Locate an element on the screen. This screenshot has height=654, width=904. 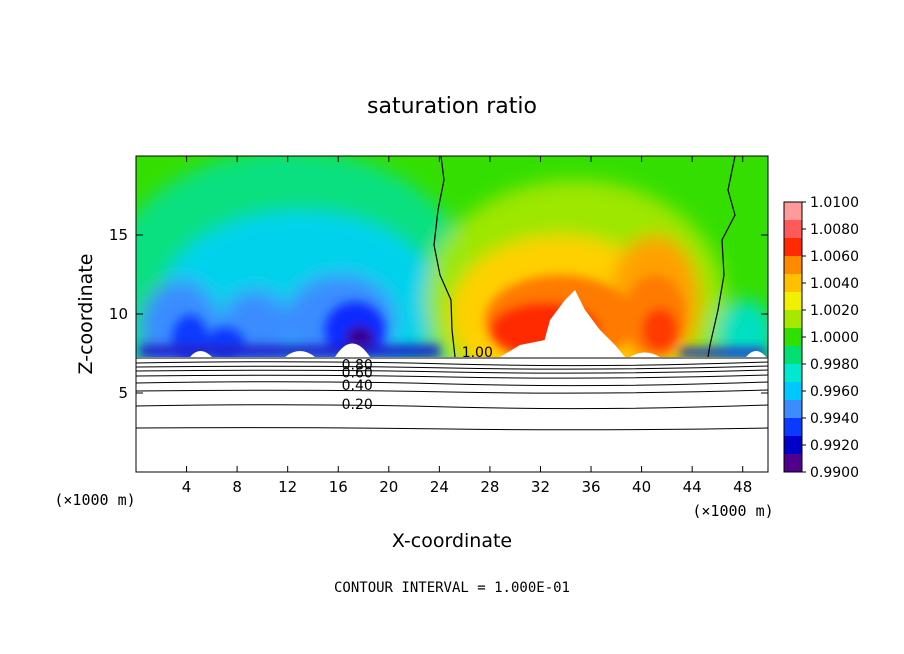
colorbar-label: 0.9980 is located at coordinates (834, 365).